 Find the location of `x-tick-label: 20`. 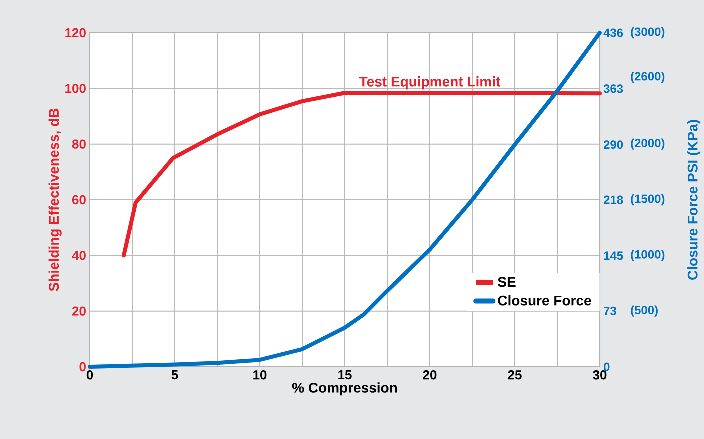

x-tick-label: 20 is located at coordinates (430, 375).